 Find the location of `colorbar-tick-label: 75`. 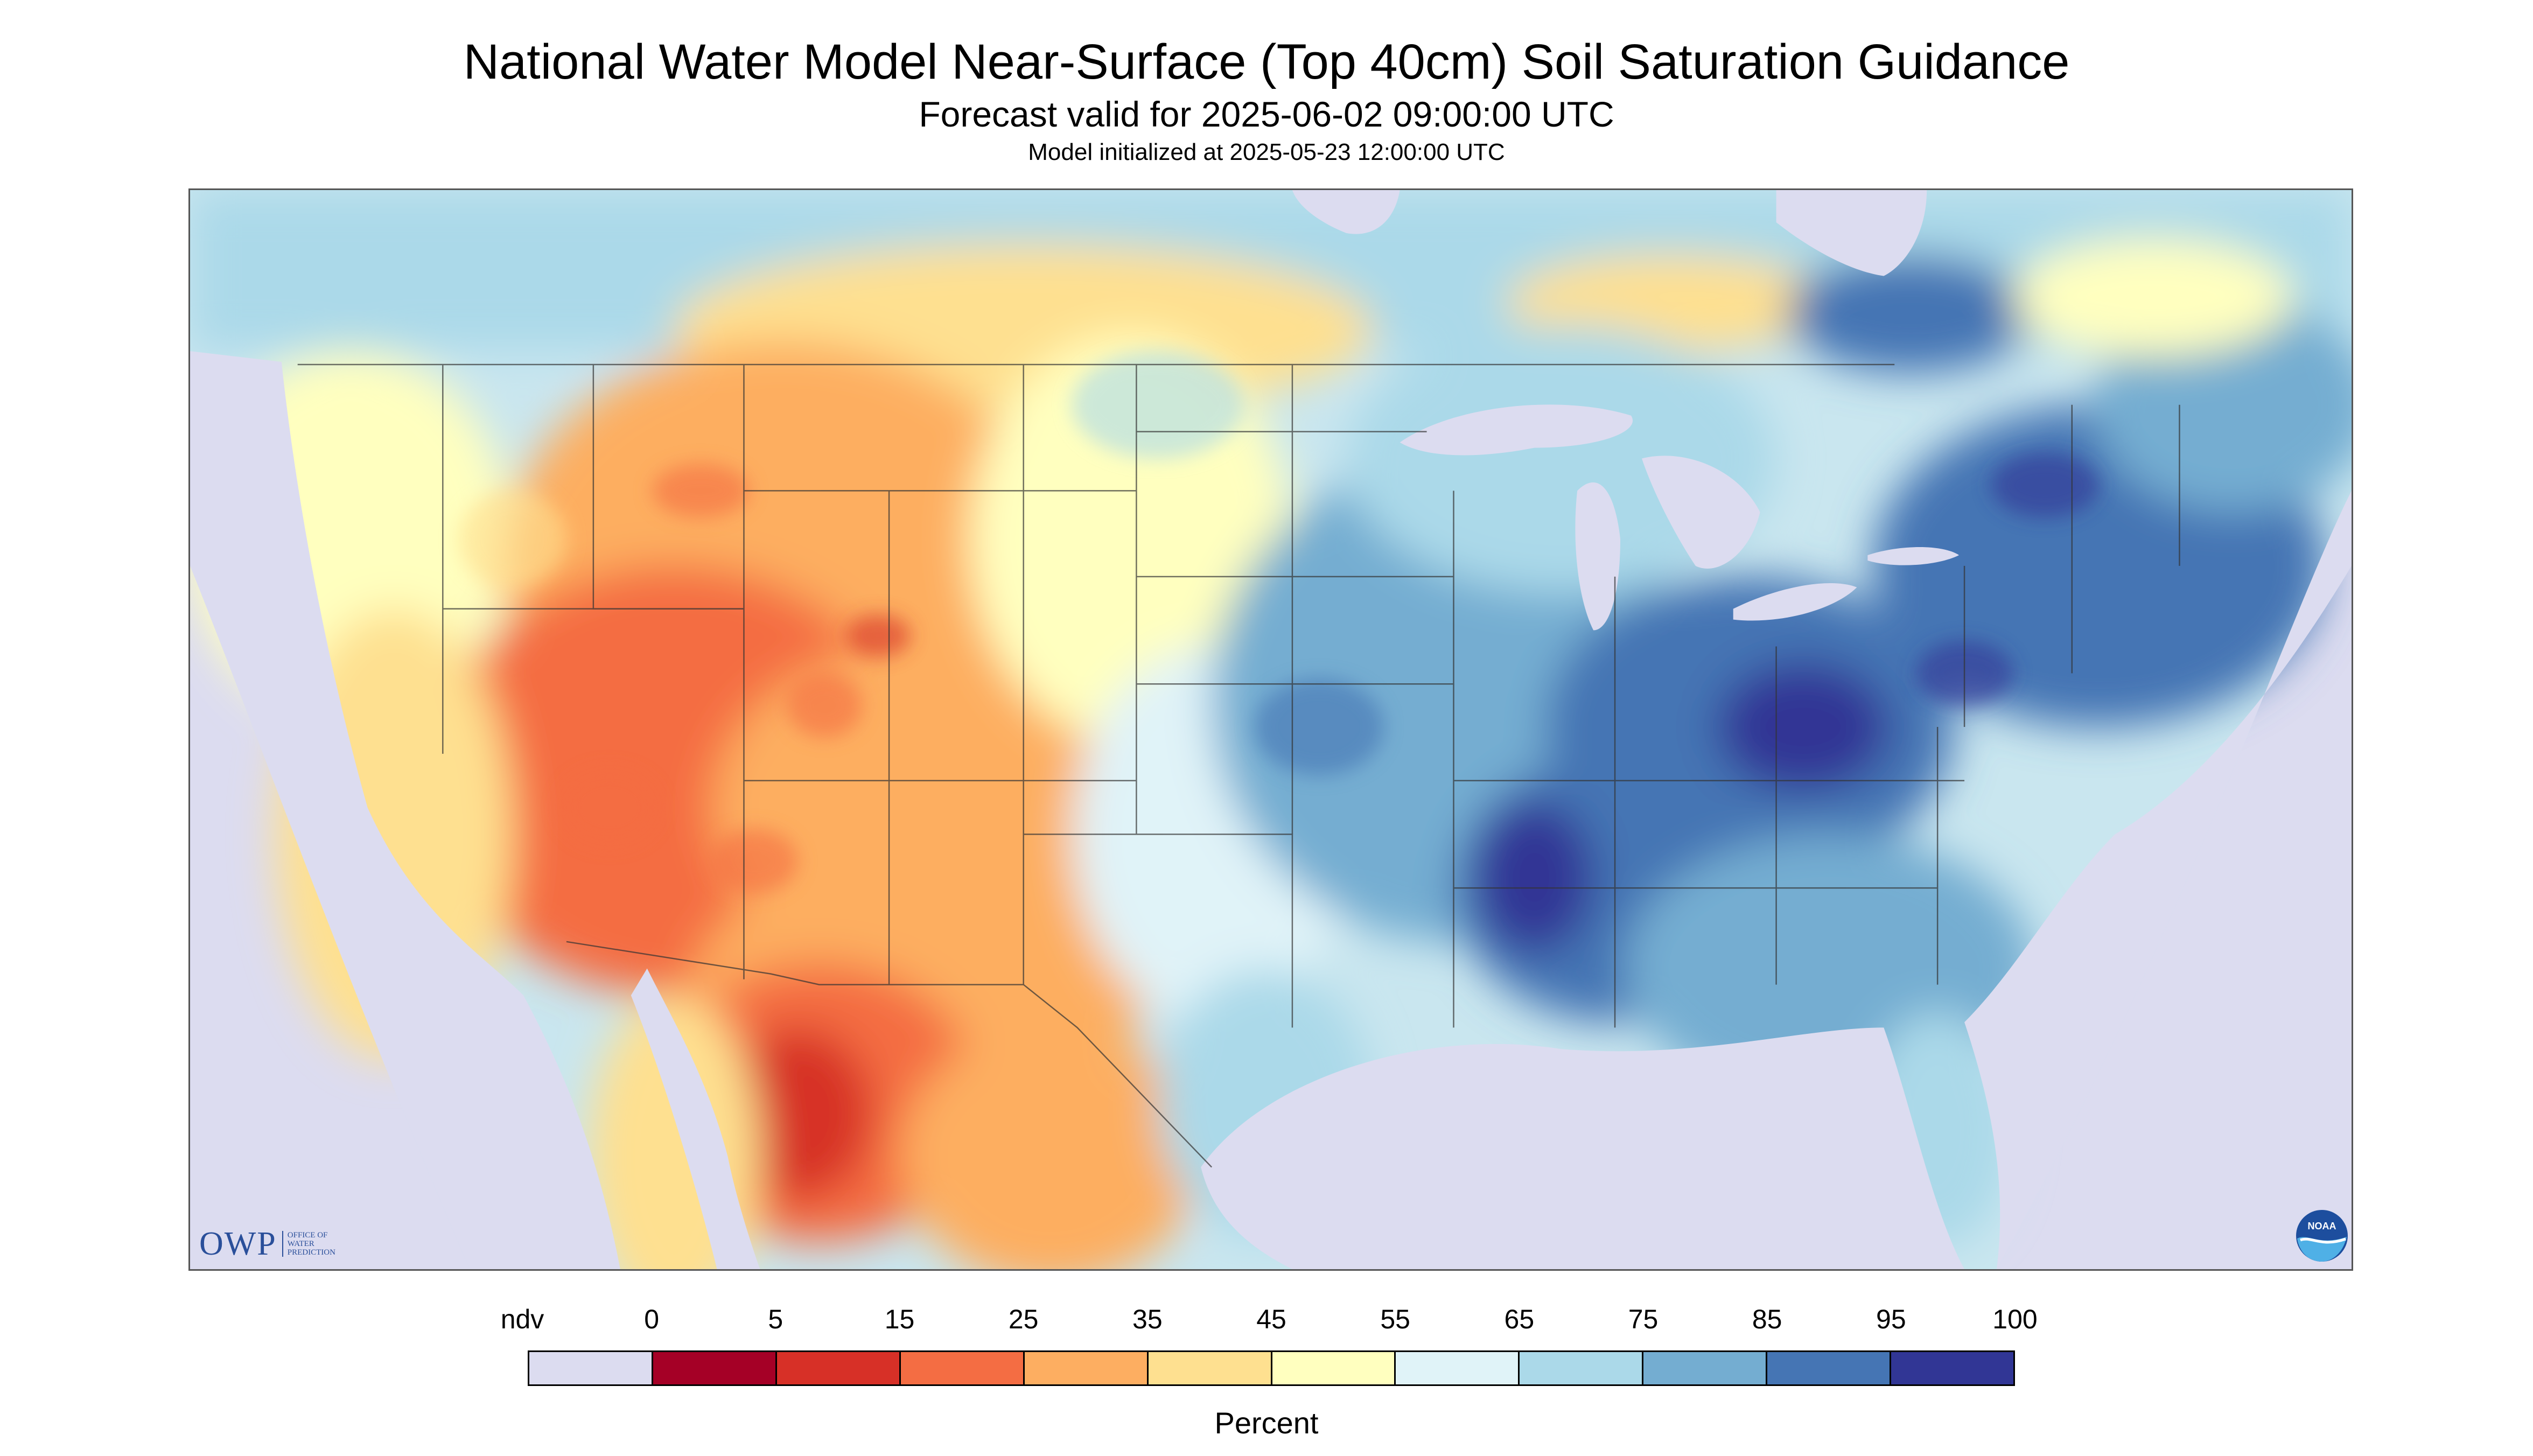

colorbar-tick-label: 75 is located at coordinates (1644, 1319).